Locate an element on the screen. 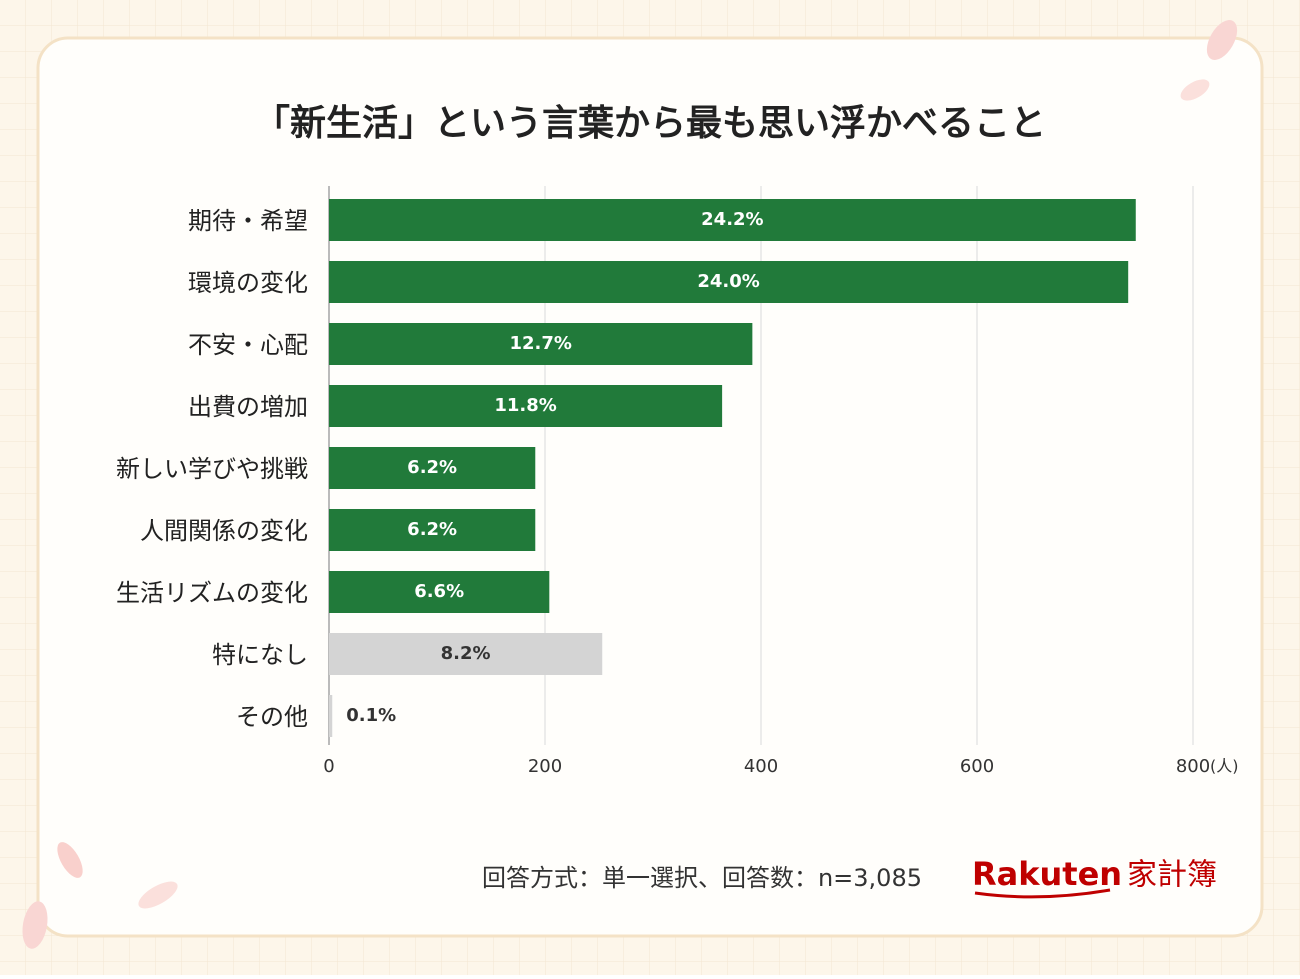  y-tick-label: 人間関係の変化 is located at coordinates (224, 531).